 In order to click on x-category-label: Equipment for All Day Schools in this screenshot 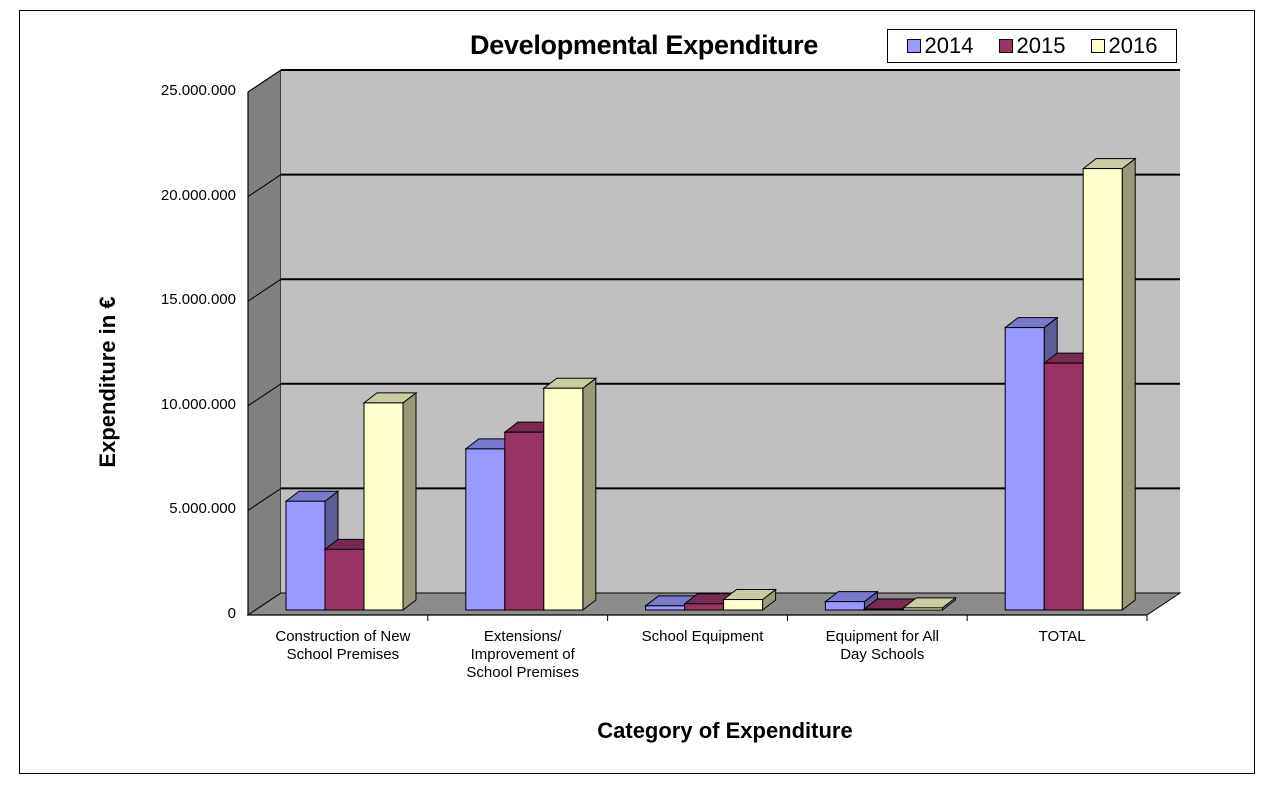, I will do `click(882, 645)`.